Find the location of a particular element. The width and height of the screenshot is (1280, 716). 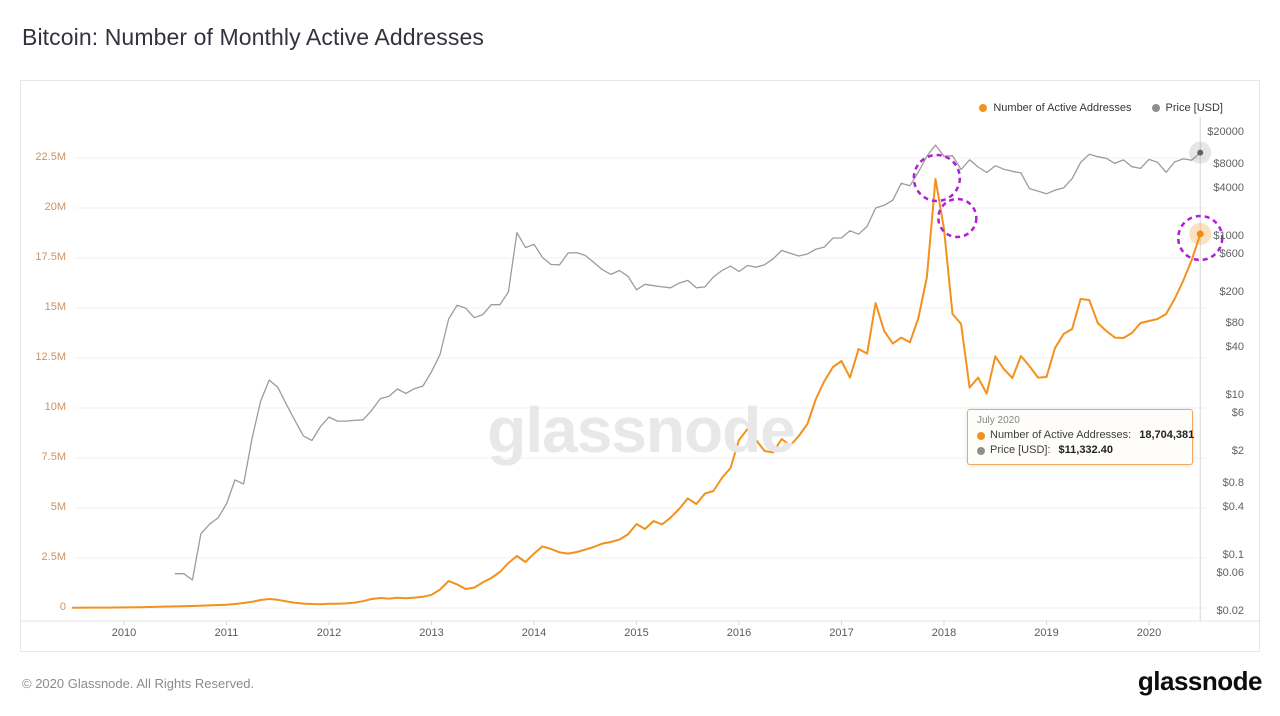

tooltip-row-price: Price [USD]: $11,332.40 is located at coordinates (1080, 450).